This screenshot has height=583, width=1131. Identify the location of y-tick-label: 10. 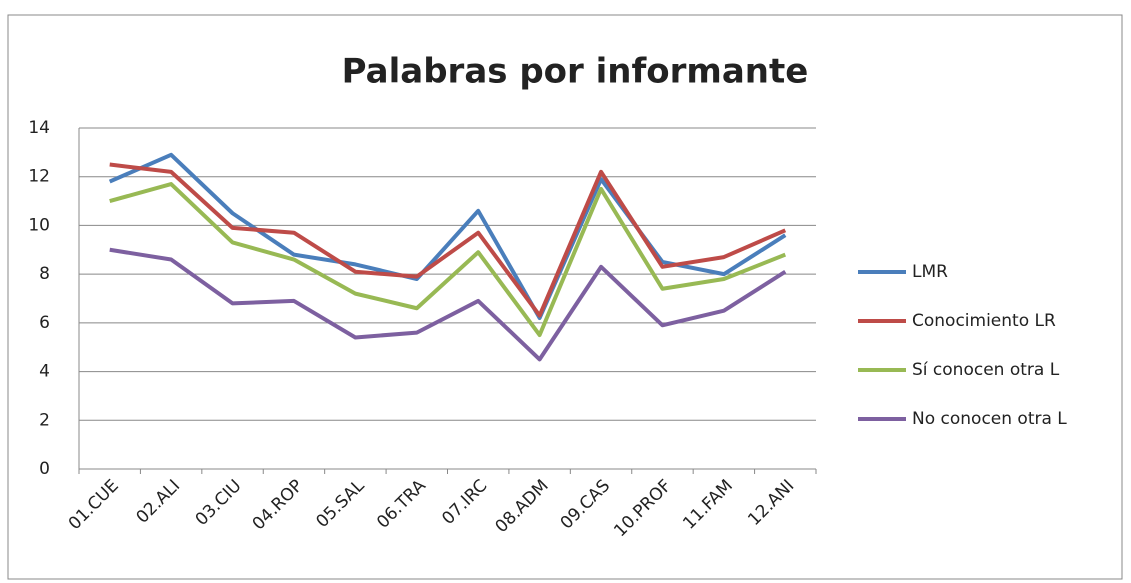
(39, 225).